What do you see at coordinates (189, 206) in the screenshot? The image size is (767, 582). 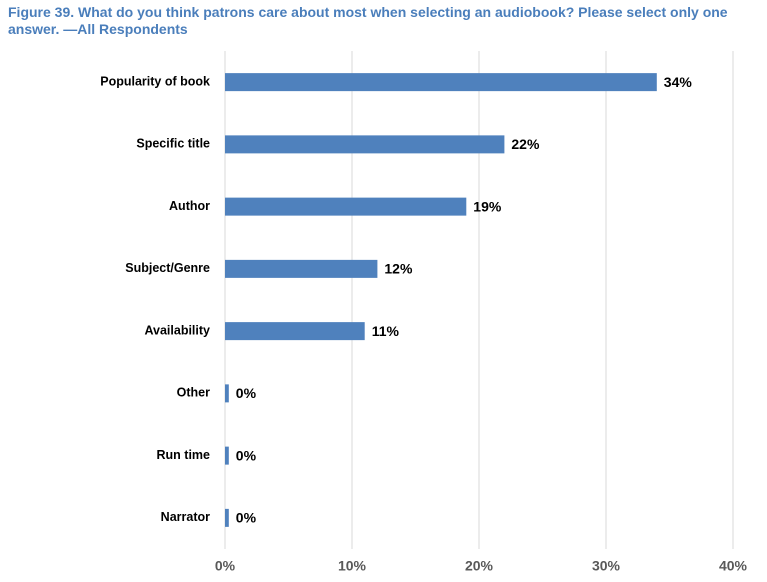 I see `y-tick-label: Author` at bounding box center [189, 206].